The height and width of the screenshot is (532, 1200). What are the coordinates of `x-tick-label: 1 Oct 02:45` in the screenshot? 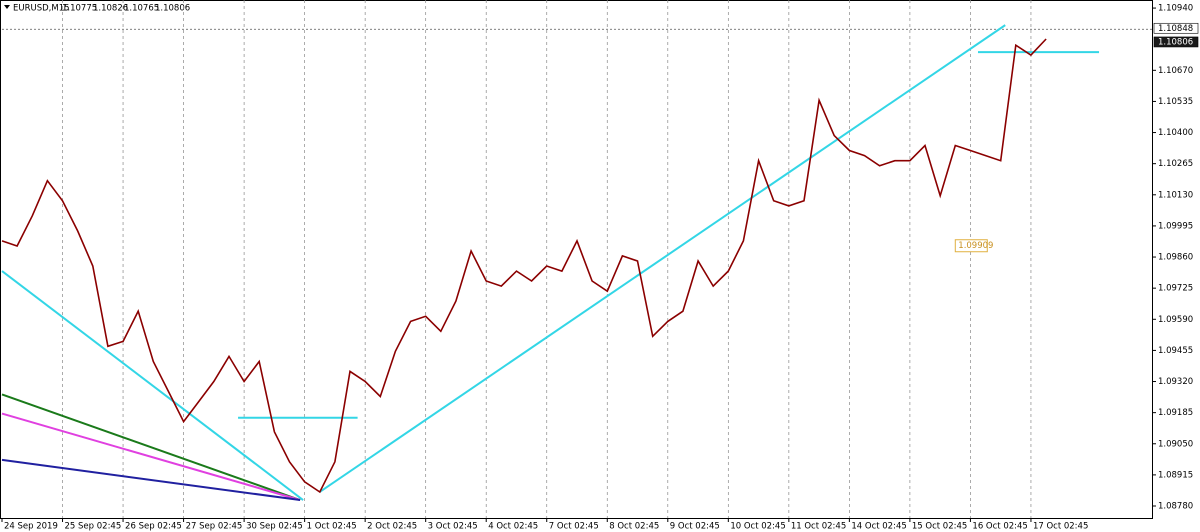 It's located at (332, 527).